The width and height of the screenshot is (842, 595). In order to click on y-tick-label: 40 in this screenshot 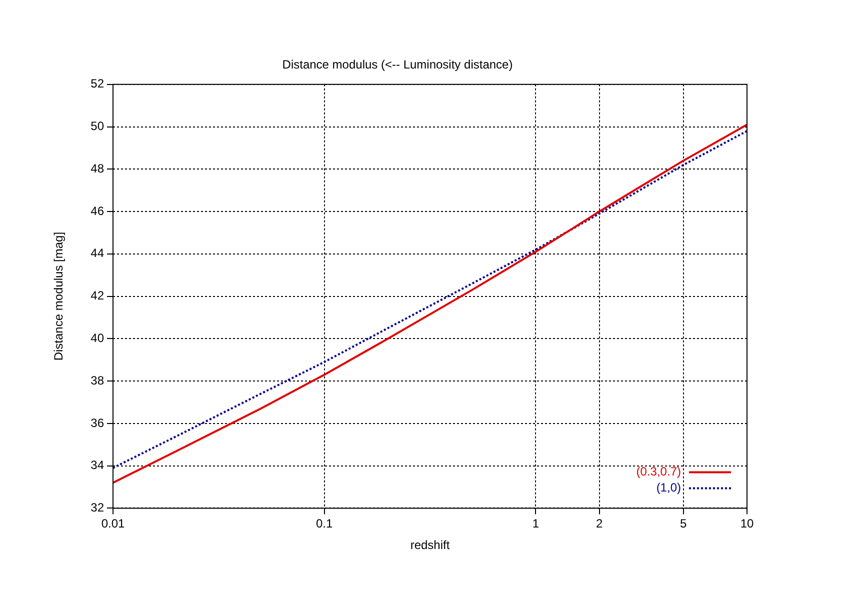, I will do `click(97, 337)`.